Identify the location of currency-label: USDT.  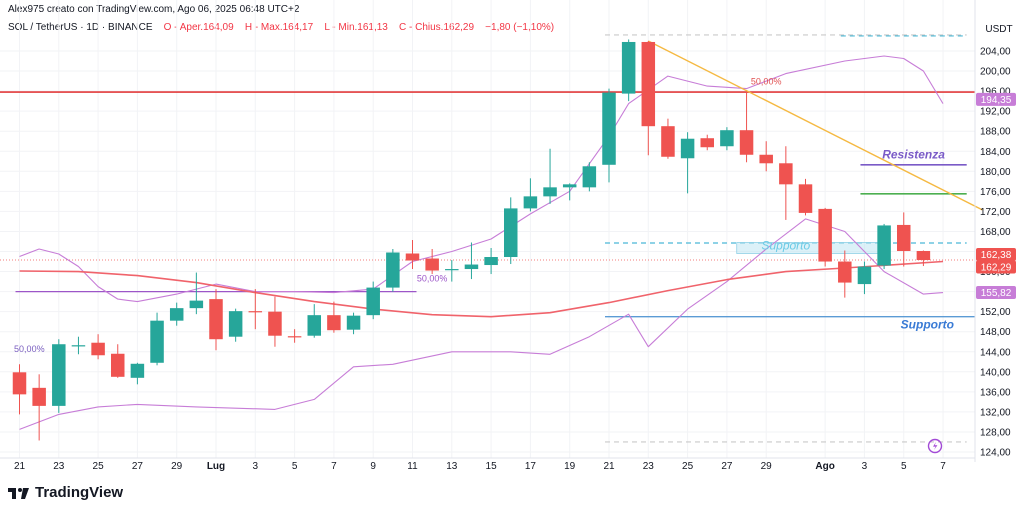
(998, 29).